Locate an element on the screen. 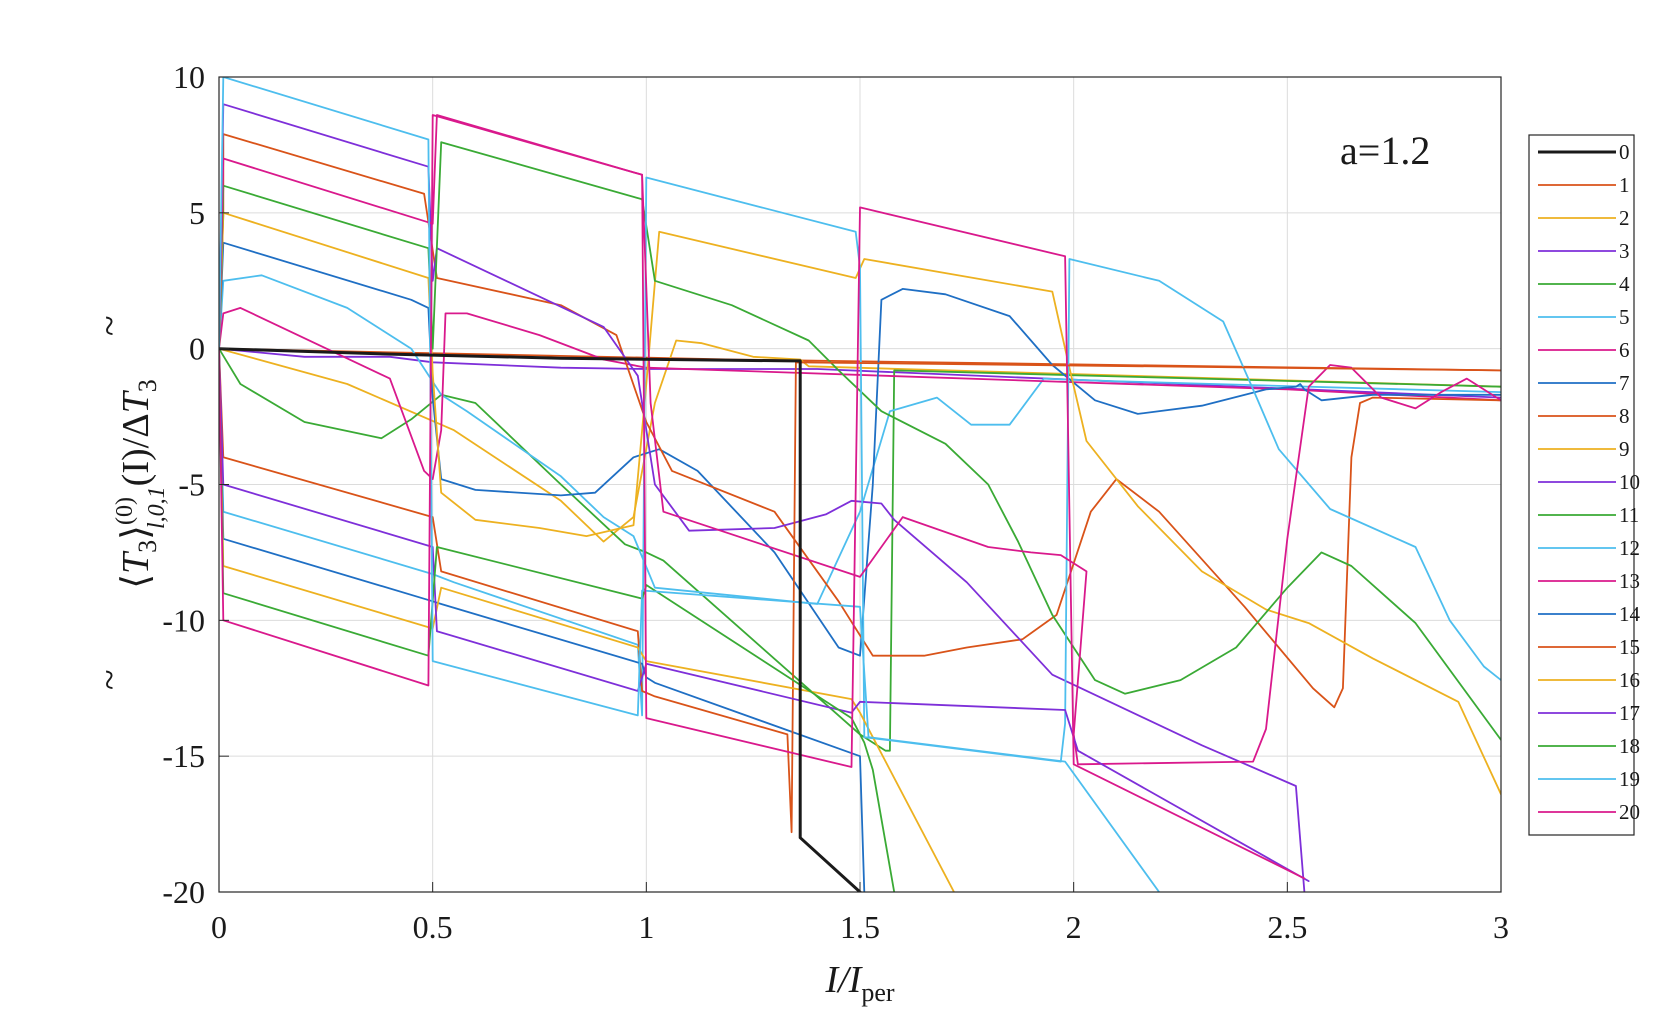  legend-label-14: 14 is located at coordinates (1630, 614).